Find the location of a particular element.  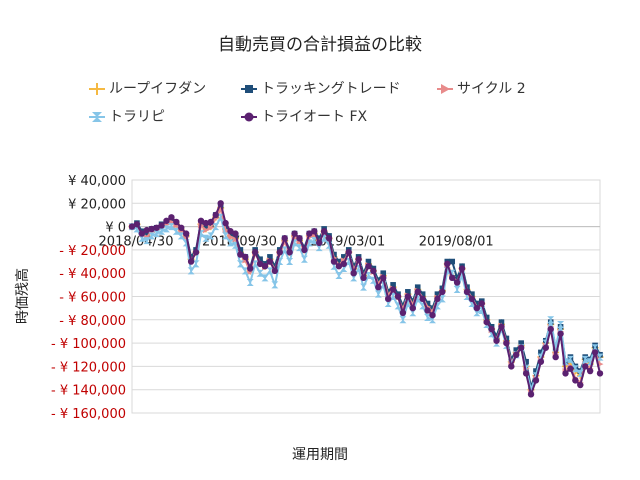

y-tick-label: - ¥ 120,000 is located at coordinates (88, 367).